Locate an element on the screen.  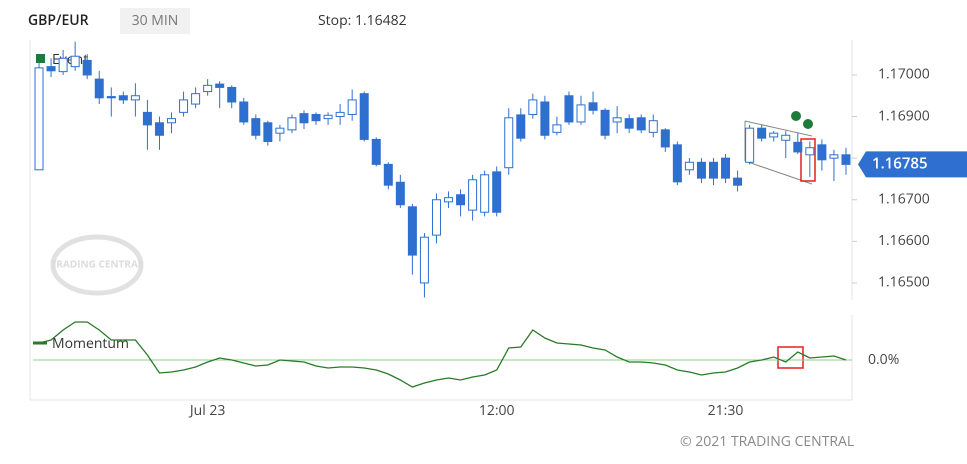
channel-line is located at coordinates (778, 128).